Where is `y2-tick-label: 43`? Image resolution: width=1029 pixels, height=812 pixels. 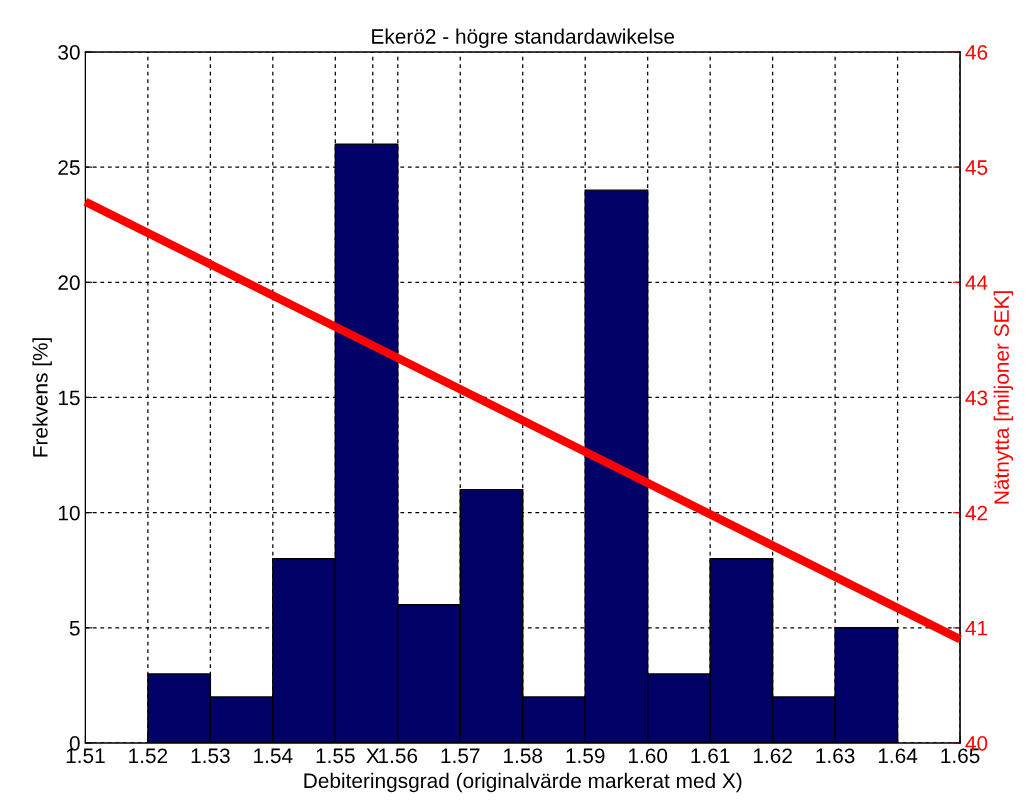 y2-tick-label: 43 is located at coordinates (976, 398).